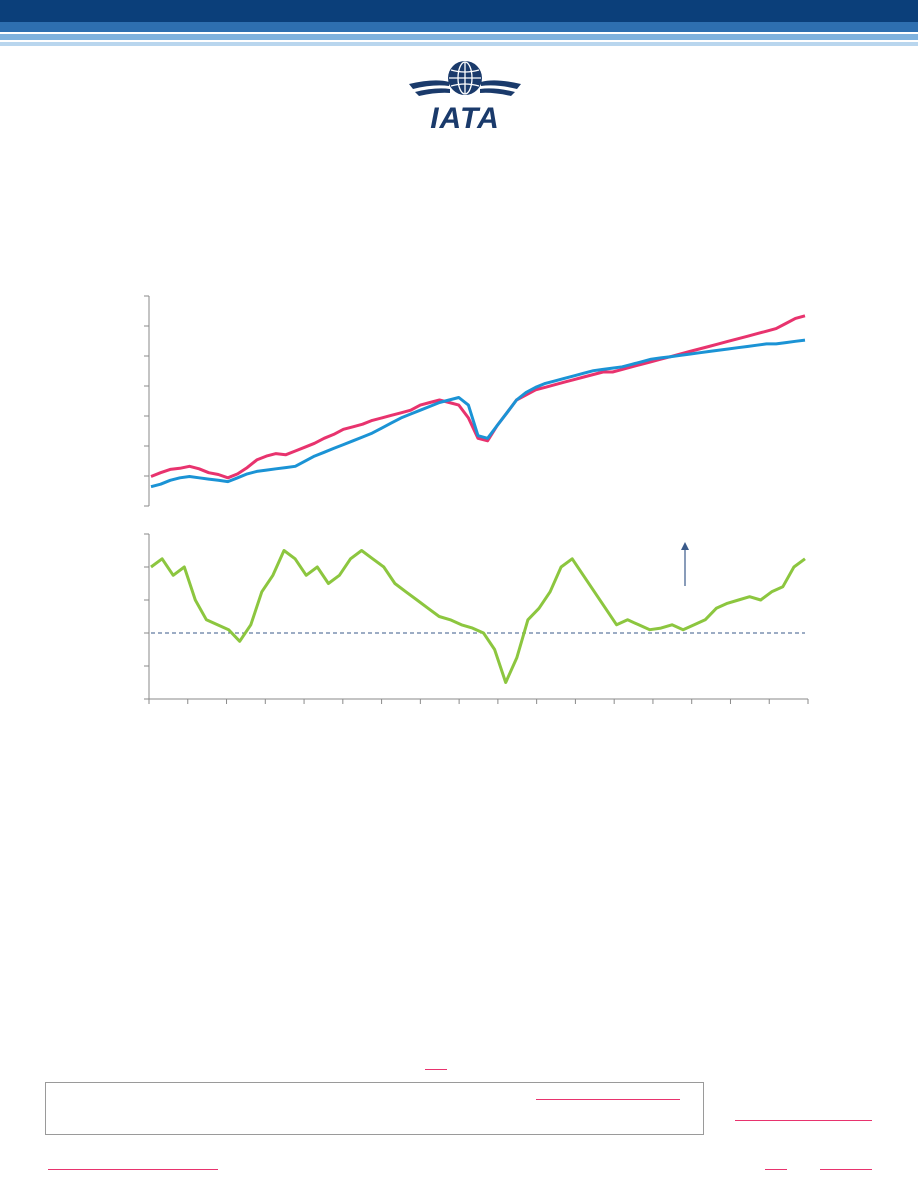  What do you see at coordinates (459, 37) in the screenshot?
I see `header-band-light` at bounding box center [459, 37].